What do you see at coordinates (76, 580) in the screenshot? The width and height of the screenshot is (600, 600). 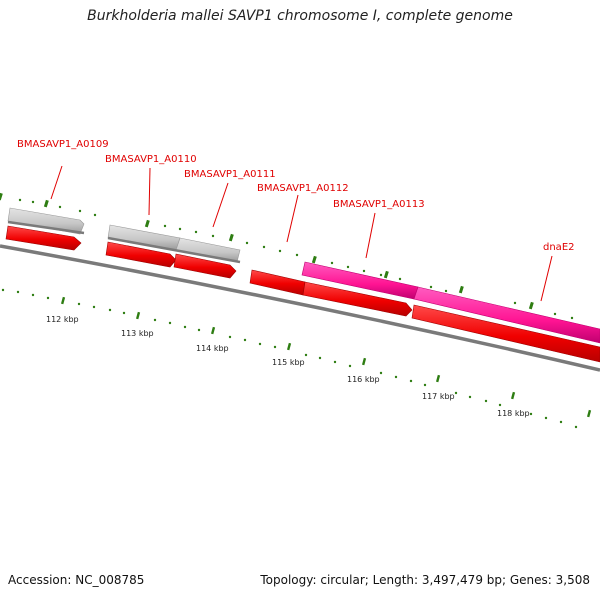 I see `accession-label: Accession: NC_008785` at bounding box center [76, 580].